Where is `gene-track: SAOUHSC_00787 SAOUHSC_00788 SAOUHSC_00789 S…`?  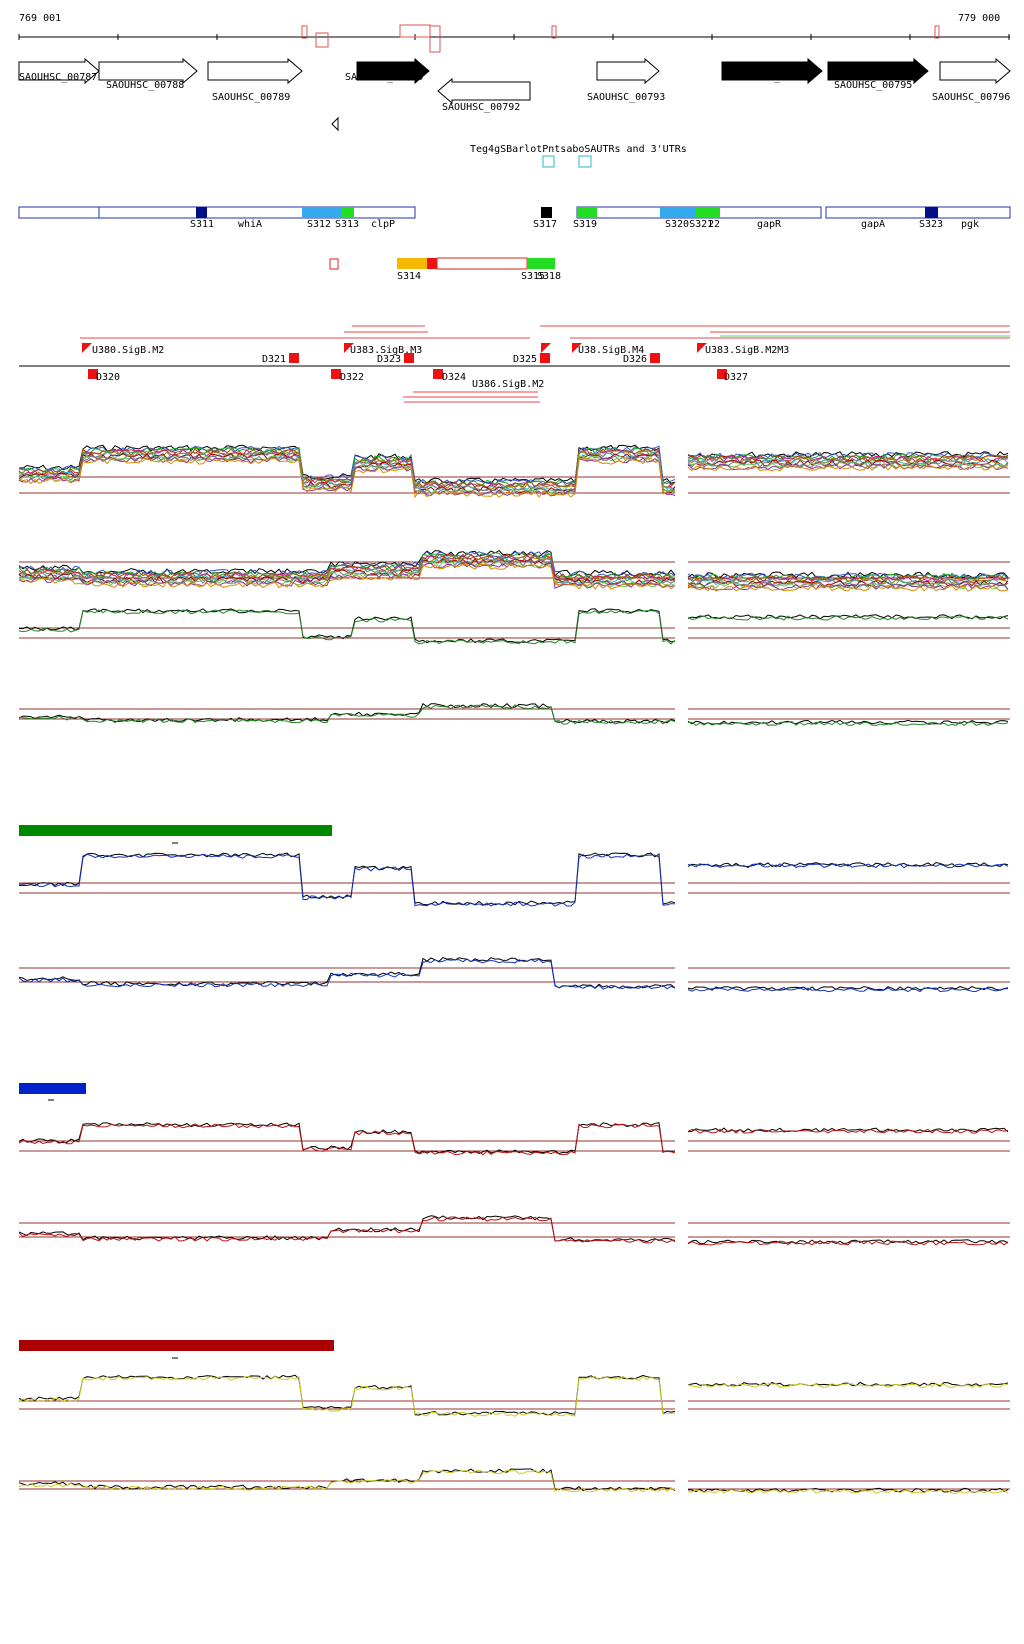
gene-track: SAOUHSC_00787 SAOUHSC_00788 SAOUHSC_00789 S… is located at coordinates (514, 94).